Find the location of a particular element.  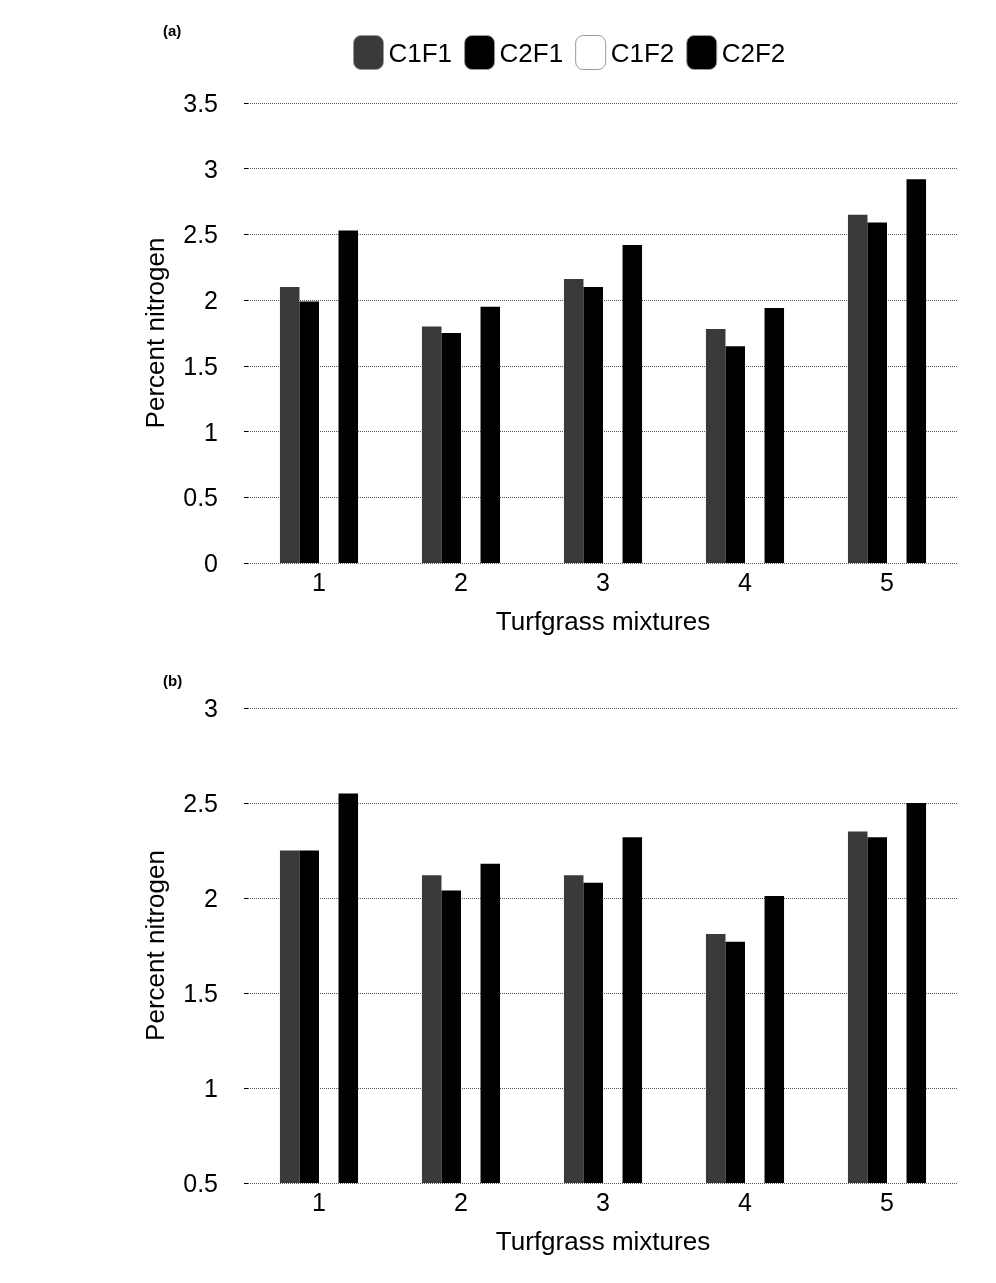

legend-label: C2F1 is located at coordinates (531, 52).